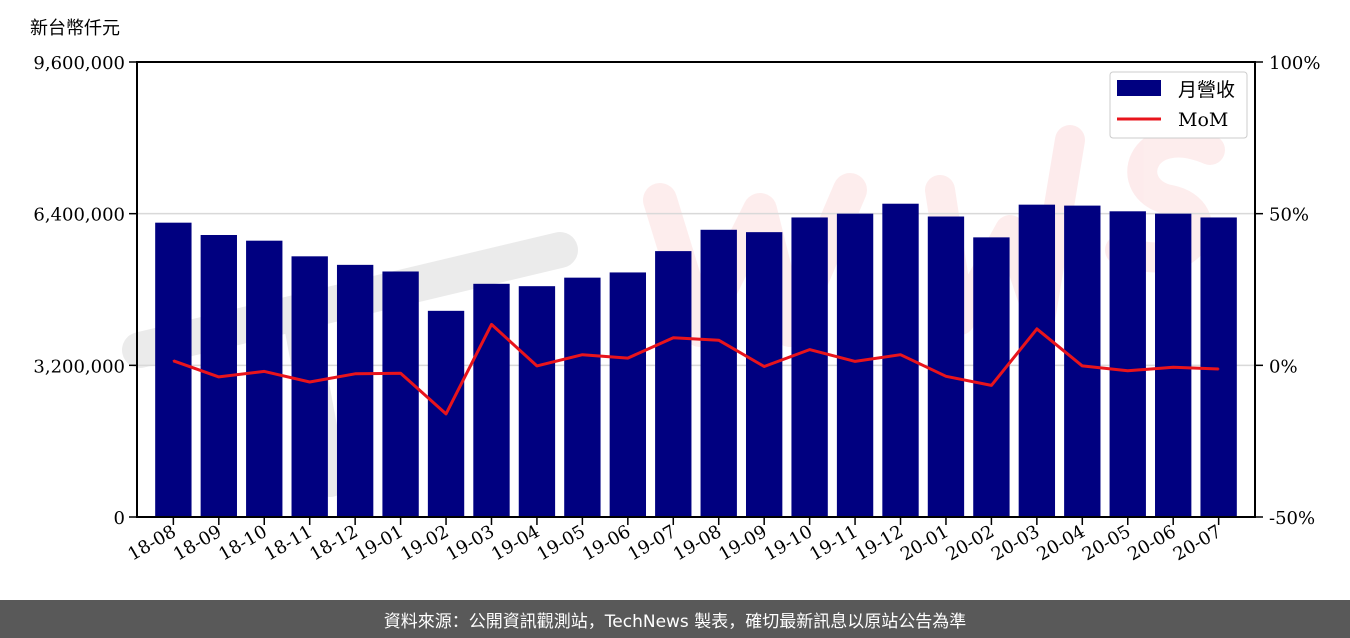  Describe the element at coordinates (79, 215) in the screenshot. I see `y-tick-label: 6,400,000` at that location.